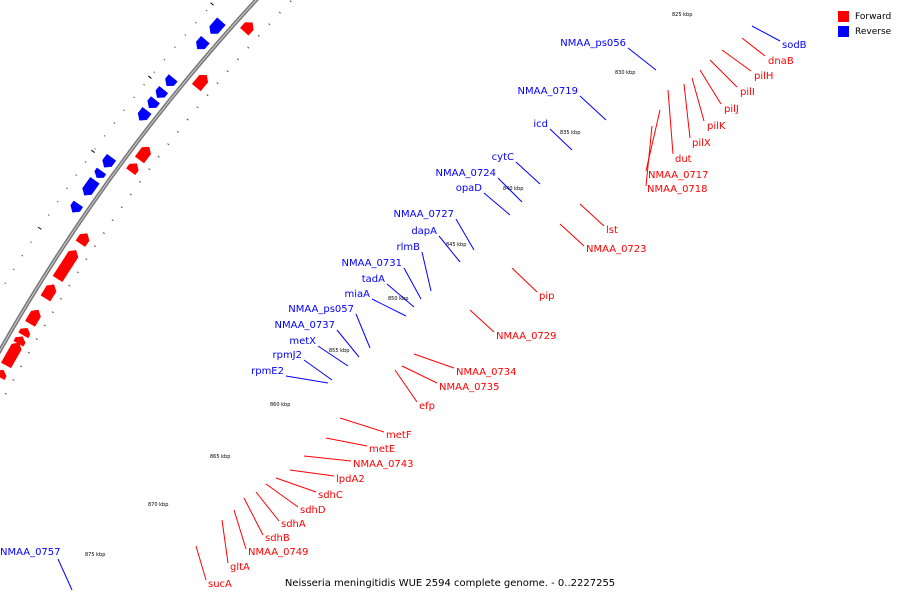 The image size is (900, 600). I want to click on gene-label-glta: gltA, so click(240, 567).